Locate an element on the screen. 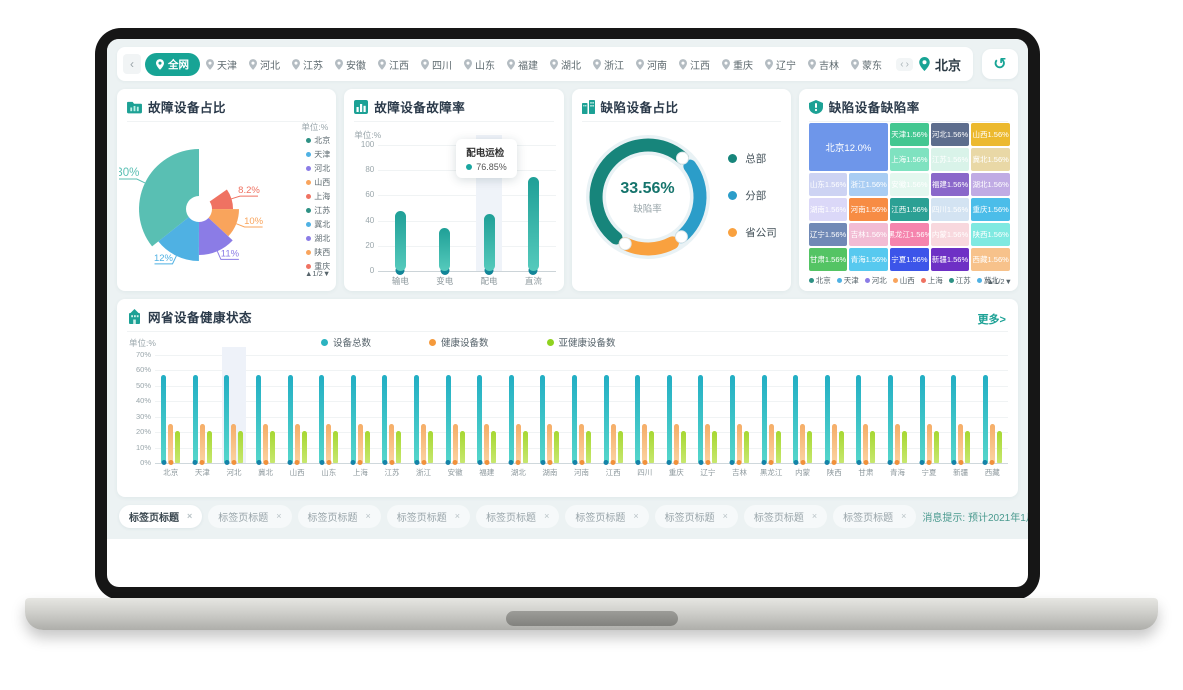 The width and height of the screenshot is (1183, 690). treemap-tile-内蒙: 内蒙1.56% is located at coordinates (950, 234).